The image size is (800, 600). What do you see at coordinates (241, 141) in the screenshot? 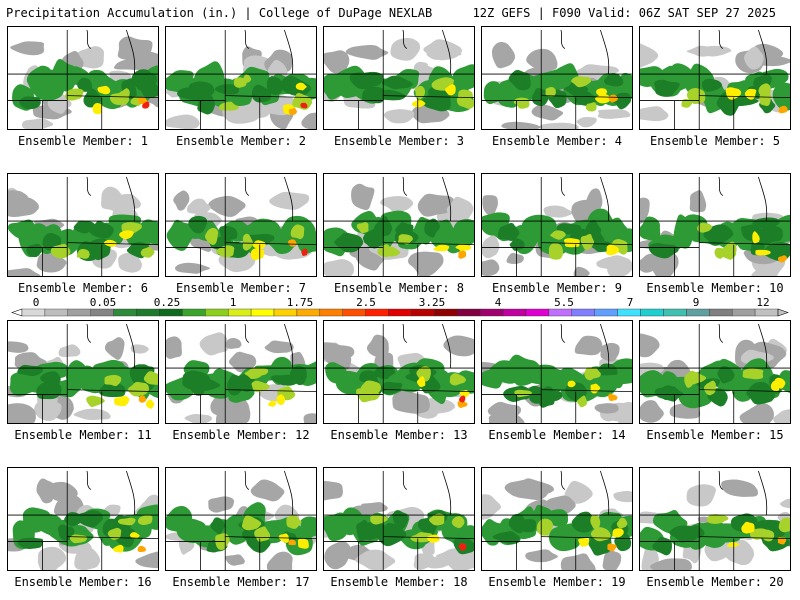
I see `ensemble-member-label: Ensemble Member: 2` at bounding box center [241, 141].